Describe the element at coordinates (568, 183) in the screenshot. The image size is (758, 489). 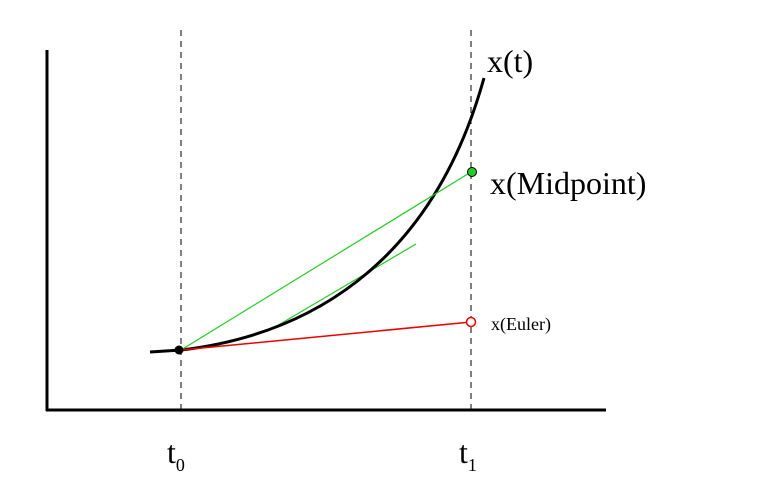
I see `midpoint-label: x(Midpoint)` at that location.